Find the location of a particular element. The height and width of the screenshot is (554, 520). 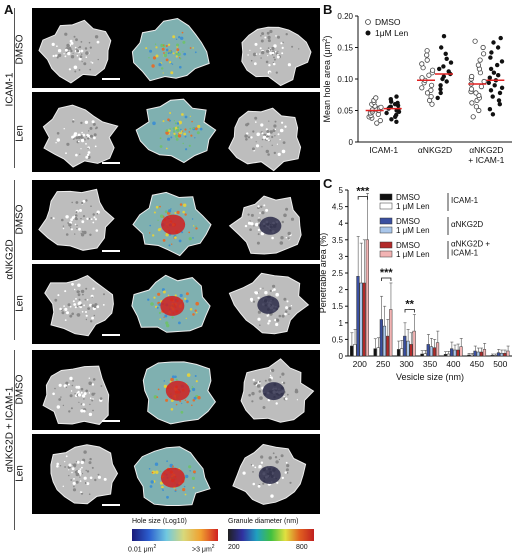

micrograph-r2-c3 is located at coordinates (272, 132).